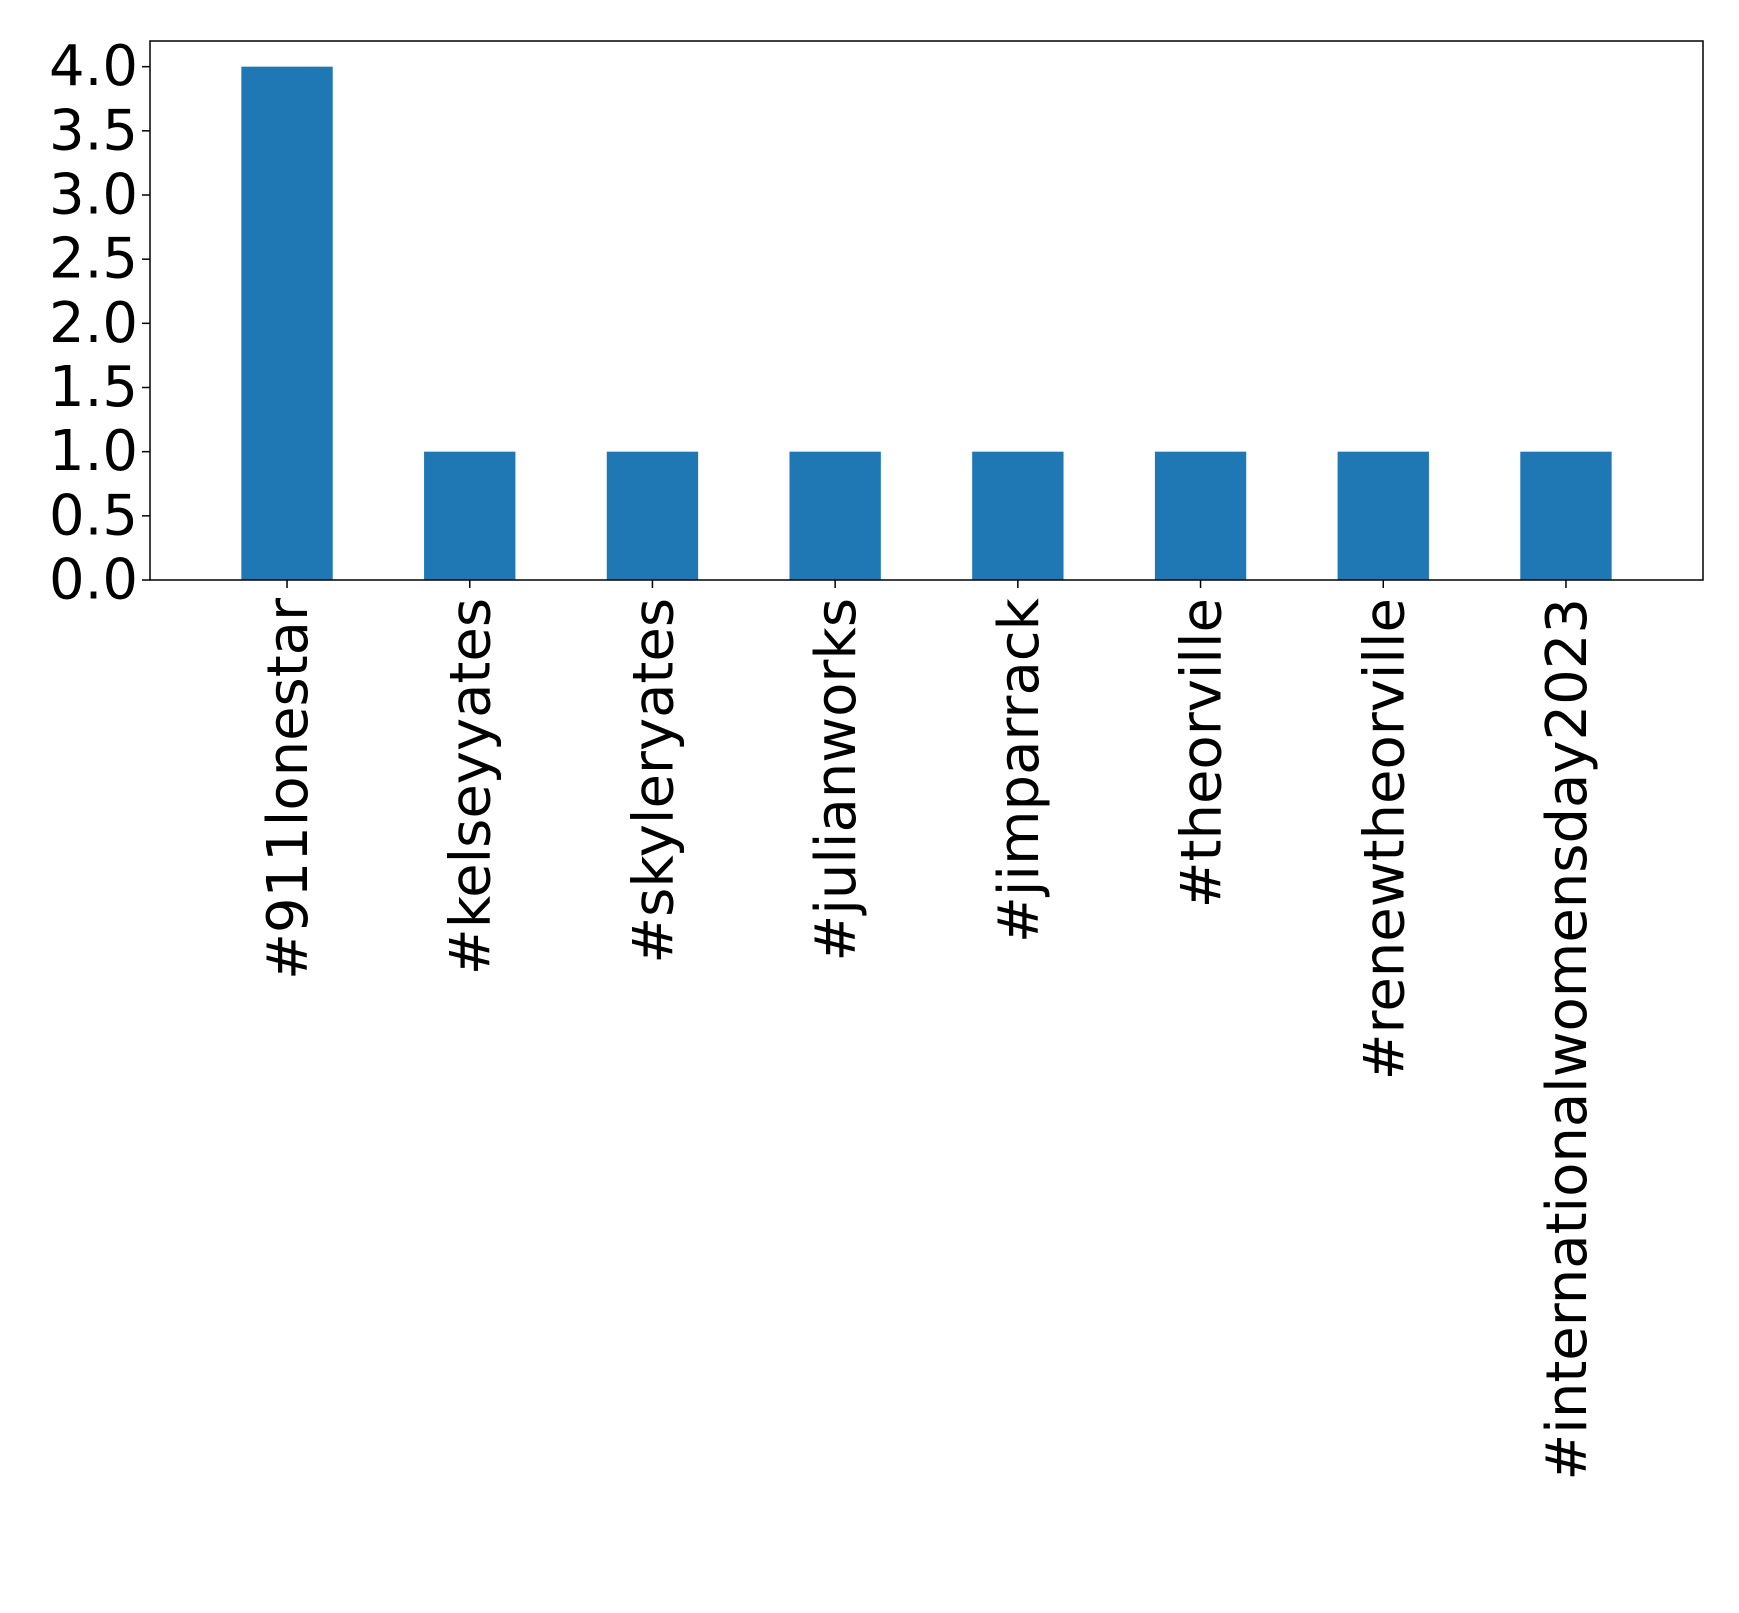 This screenshot has height=1613, width=1739. What do you see at coordinates (288, 788) in the screenshot?
I see `x-tick-label: #911lonestar` at bounding box center [288, 788].